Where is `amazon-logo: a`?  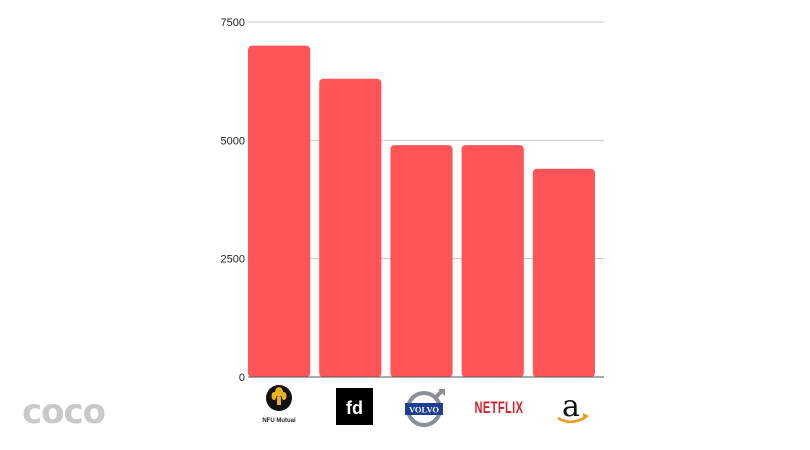
amazon-logo: a is located at coordinates (573, 406).